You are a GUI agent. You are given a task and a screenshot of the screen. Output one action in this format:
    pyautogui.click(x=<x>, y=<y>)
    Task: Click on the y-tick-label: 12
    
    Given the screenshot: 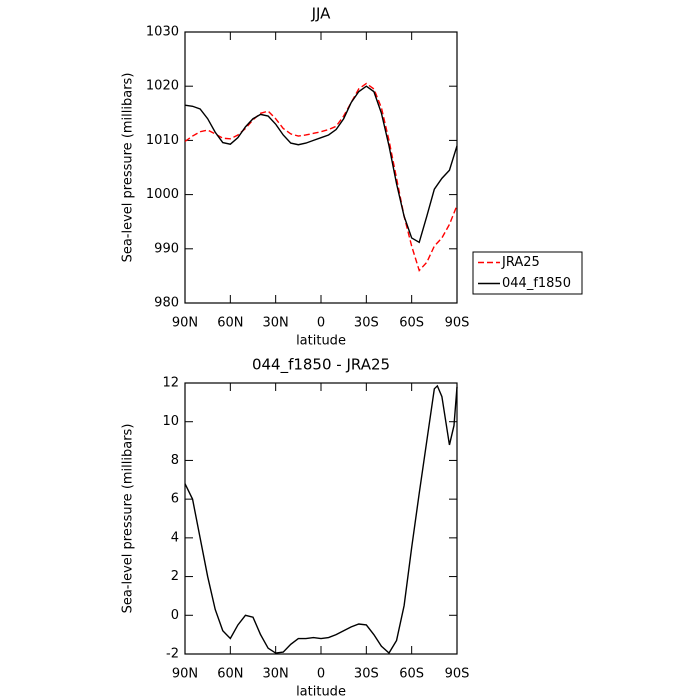 What is the action you would take?
    pyautogui.click(x=170, y=383)
    